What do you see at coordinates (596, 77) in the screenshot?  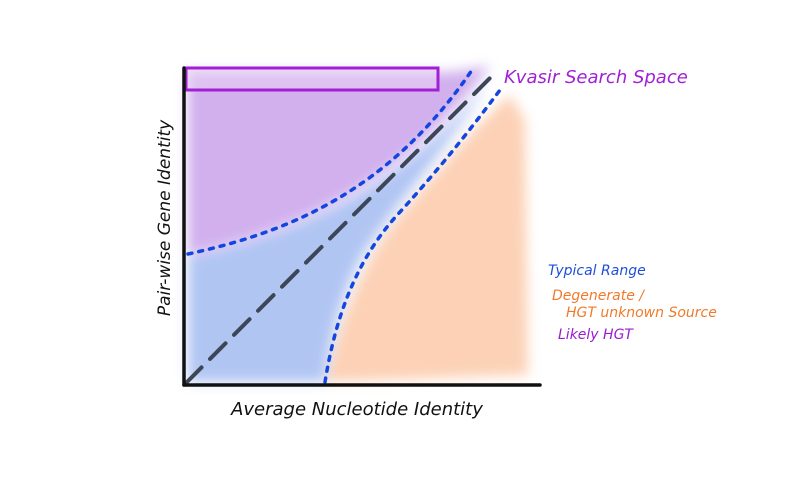 I see `search-space-label: Kvasir Search Space` at bounding box center [596, 77].